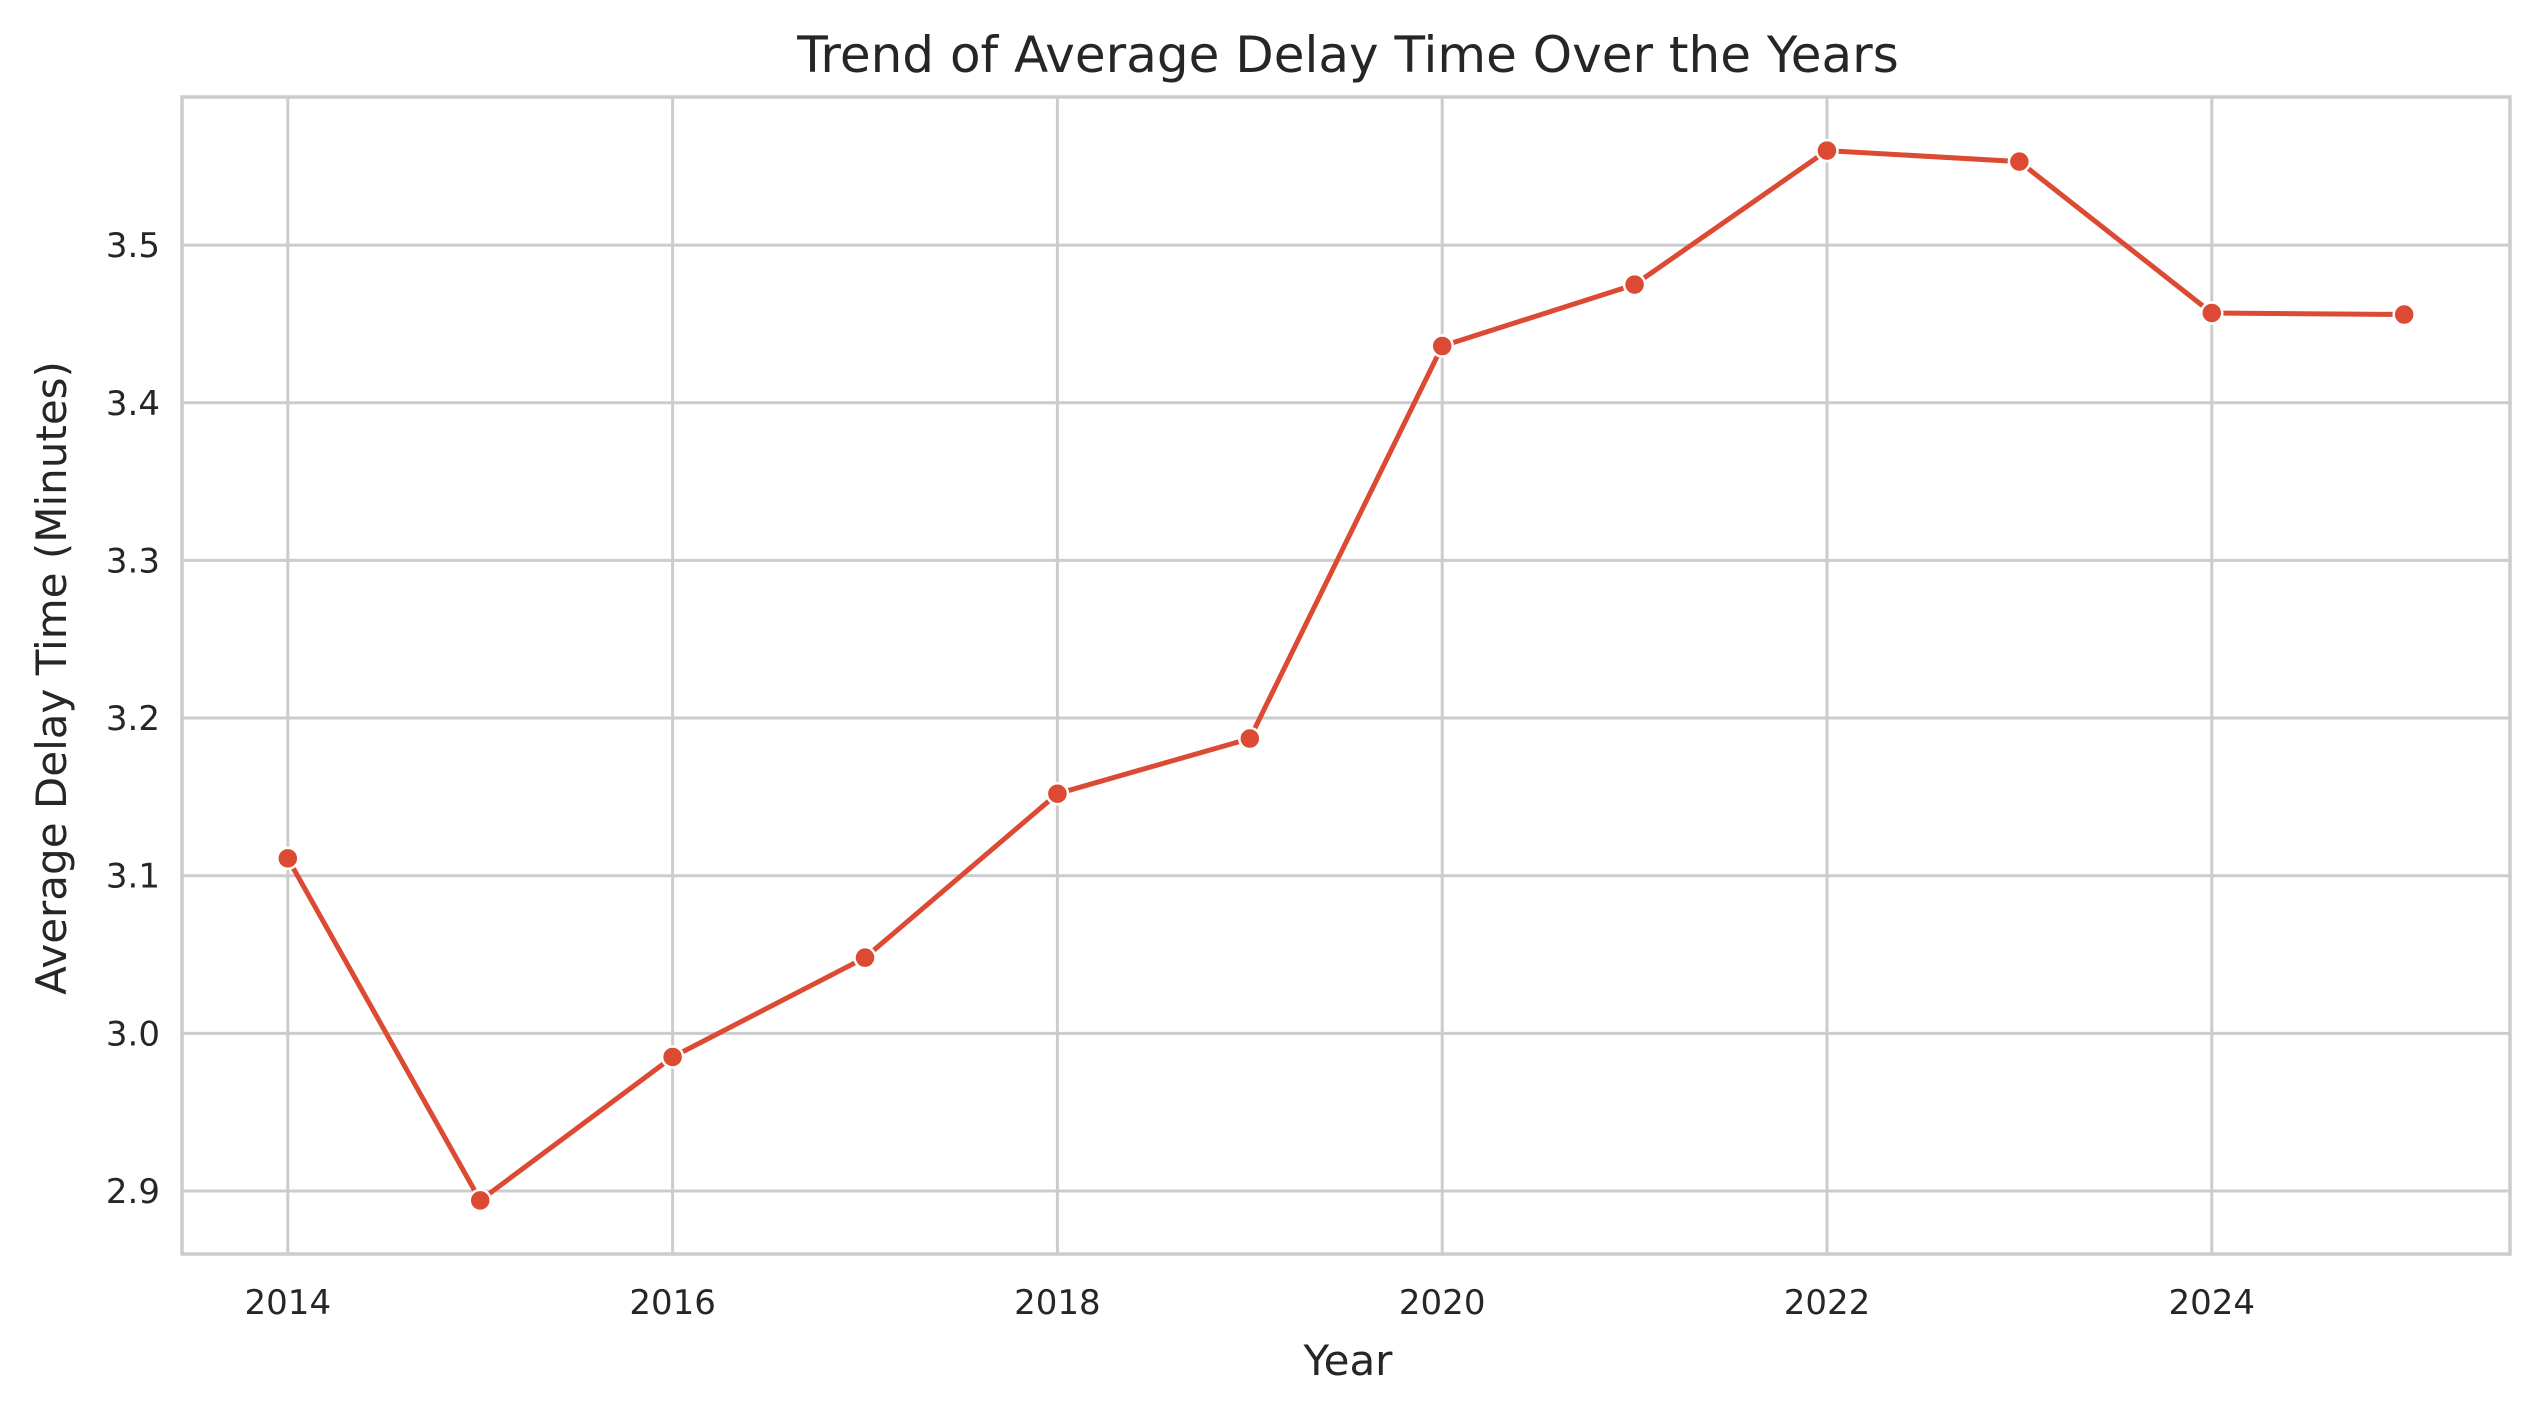 The height and width of the screenshot is (1413, 2536). Describe the element at coordinates (133, 246) in the screenshot. I see `y-tick-label: 3.5` at that location.